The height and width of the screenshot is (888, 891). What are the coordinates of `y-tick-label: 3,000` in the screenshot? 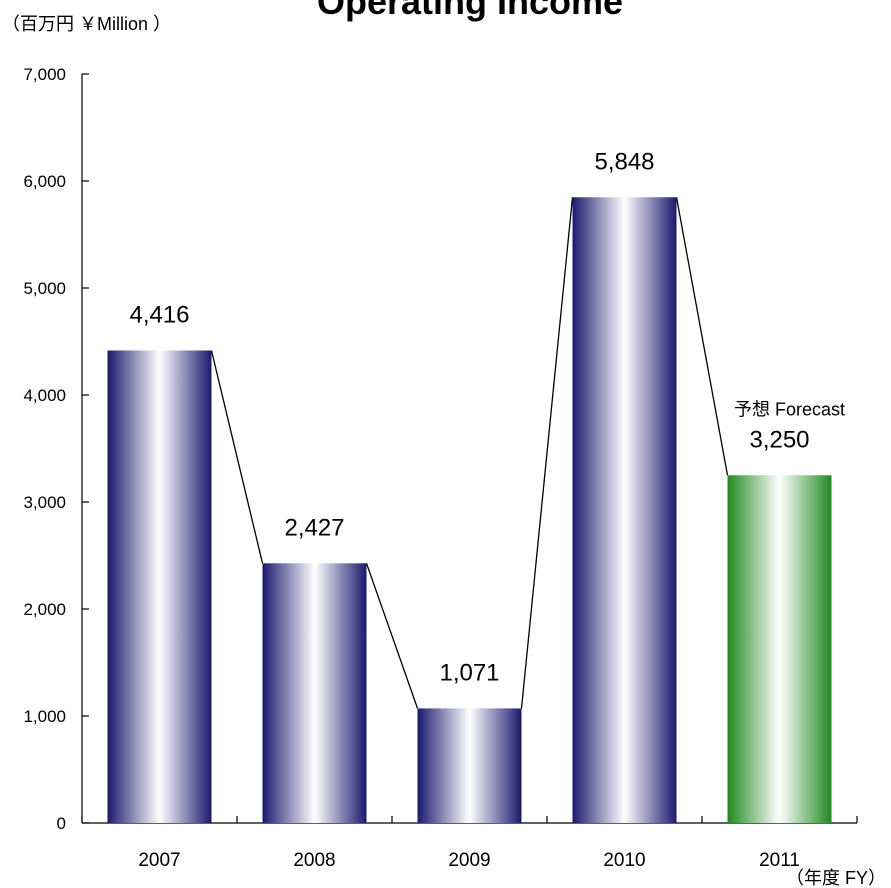 It's located at (44, 502).